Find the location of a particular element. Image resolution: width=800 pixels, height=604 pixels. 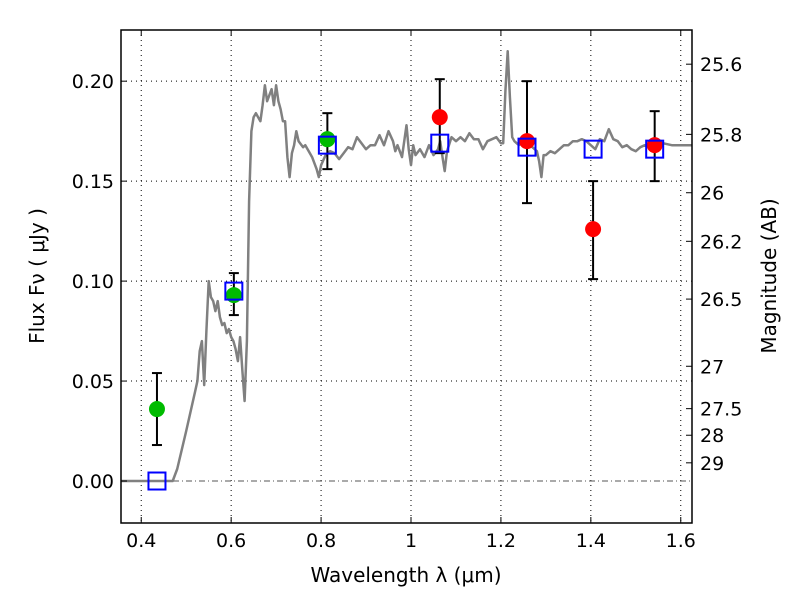

y-tick-label: 0.00 is located at coordinates (93, 482).